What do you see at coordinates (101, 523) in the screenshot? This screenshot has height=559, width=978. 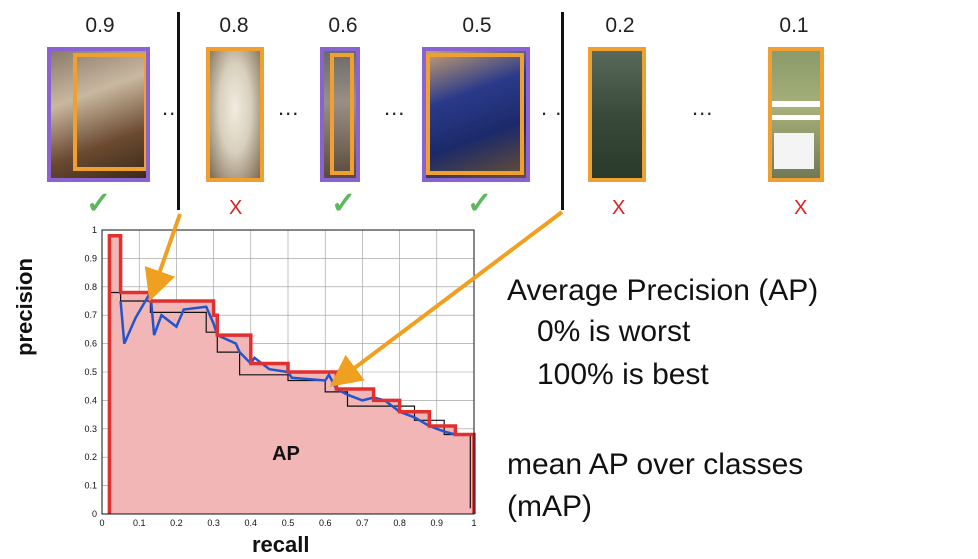 I see `x-tick-label: 0` at bounding box center [101, 523].